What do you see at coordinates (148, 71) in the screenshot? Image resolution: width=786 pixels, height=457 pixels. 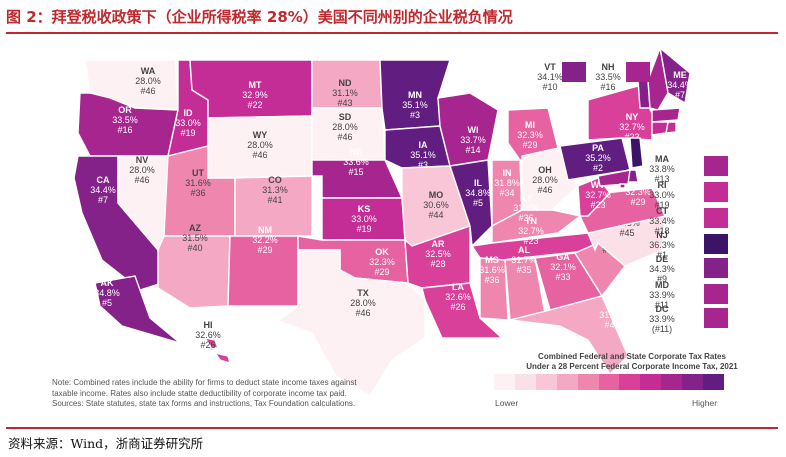 I see `state-code-label: WA` at bounding box center [148, 71].